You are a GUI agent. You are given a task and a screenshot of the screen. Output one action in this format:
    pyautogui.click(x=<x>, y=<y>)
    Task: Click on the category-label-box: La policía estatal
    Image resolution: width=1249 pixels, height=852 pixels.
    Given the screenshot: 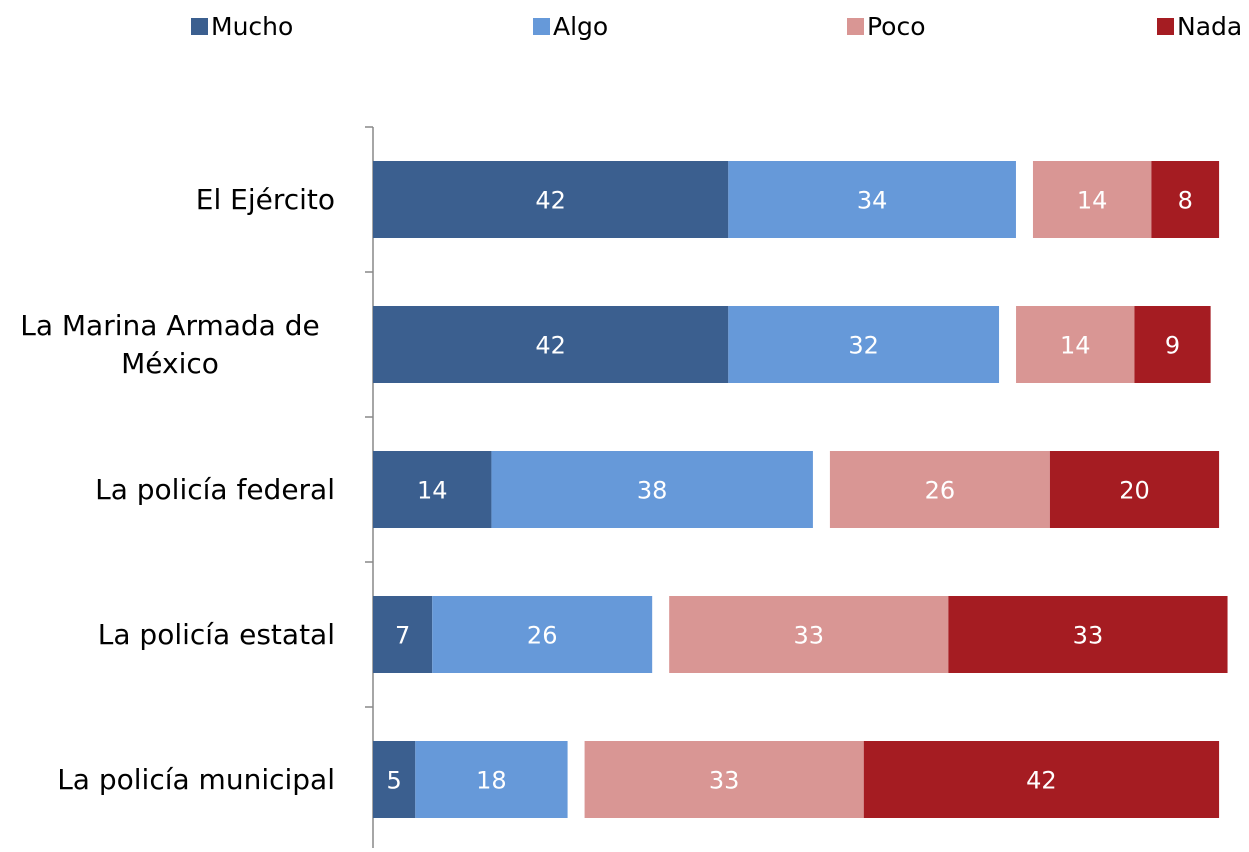 What is the action you would take?
    pyautogui.click(x=167, y=634)
    